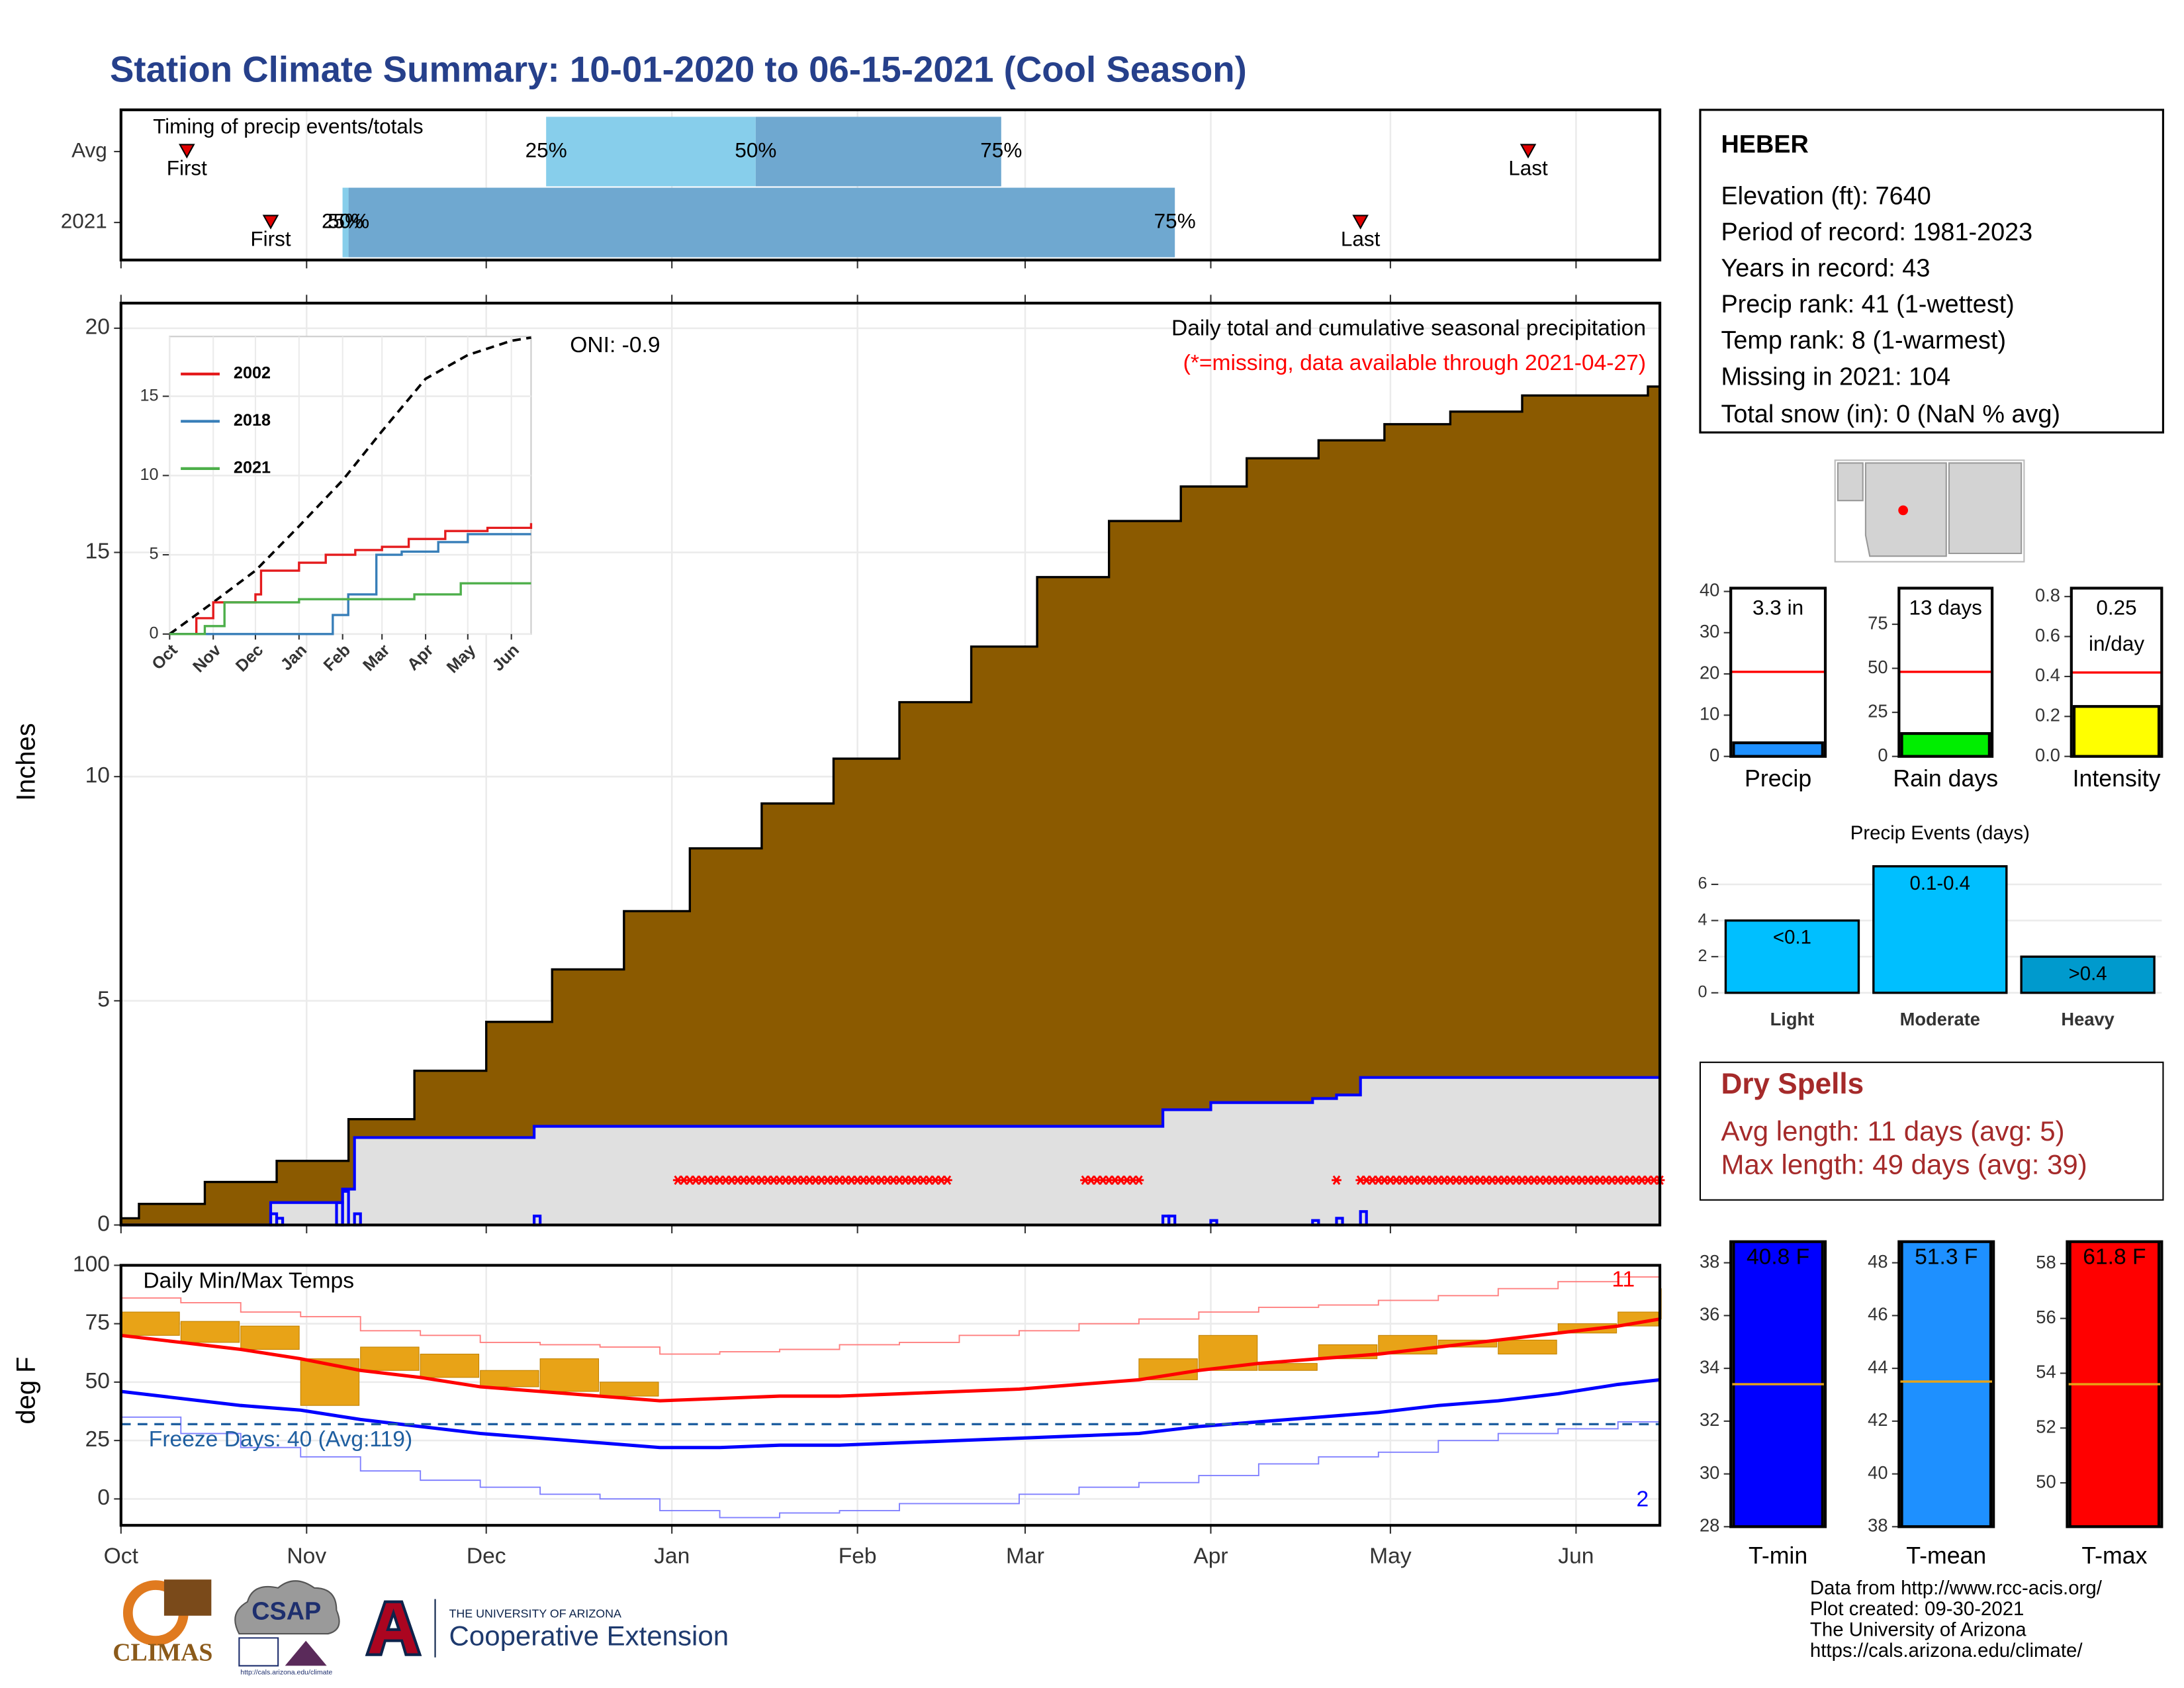 This screenshot has width=2184, height=1688. I want to click on csap-cloud, so click(287, 1607).